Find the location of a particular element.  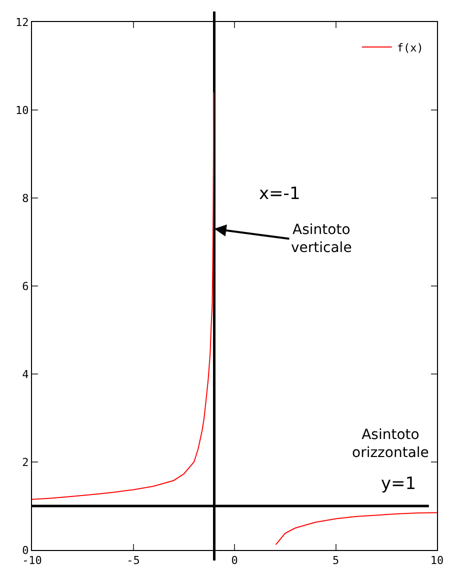

x-tick-label: 10 is located at coordinates (437, 561).